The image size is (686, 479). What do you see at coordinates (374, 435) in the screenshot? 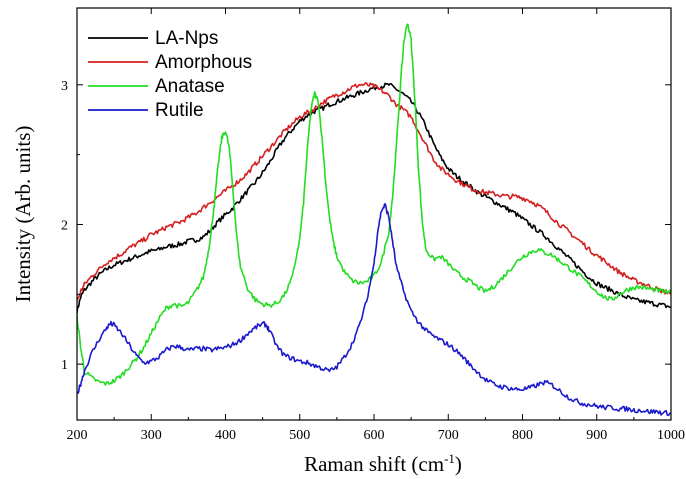
I see `x-tick-label: 600` at bounding box center [374, 435].